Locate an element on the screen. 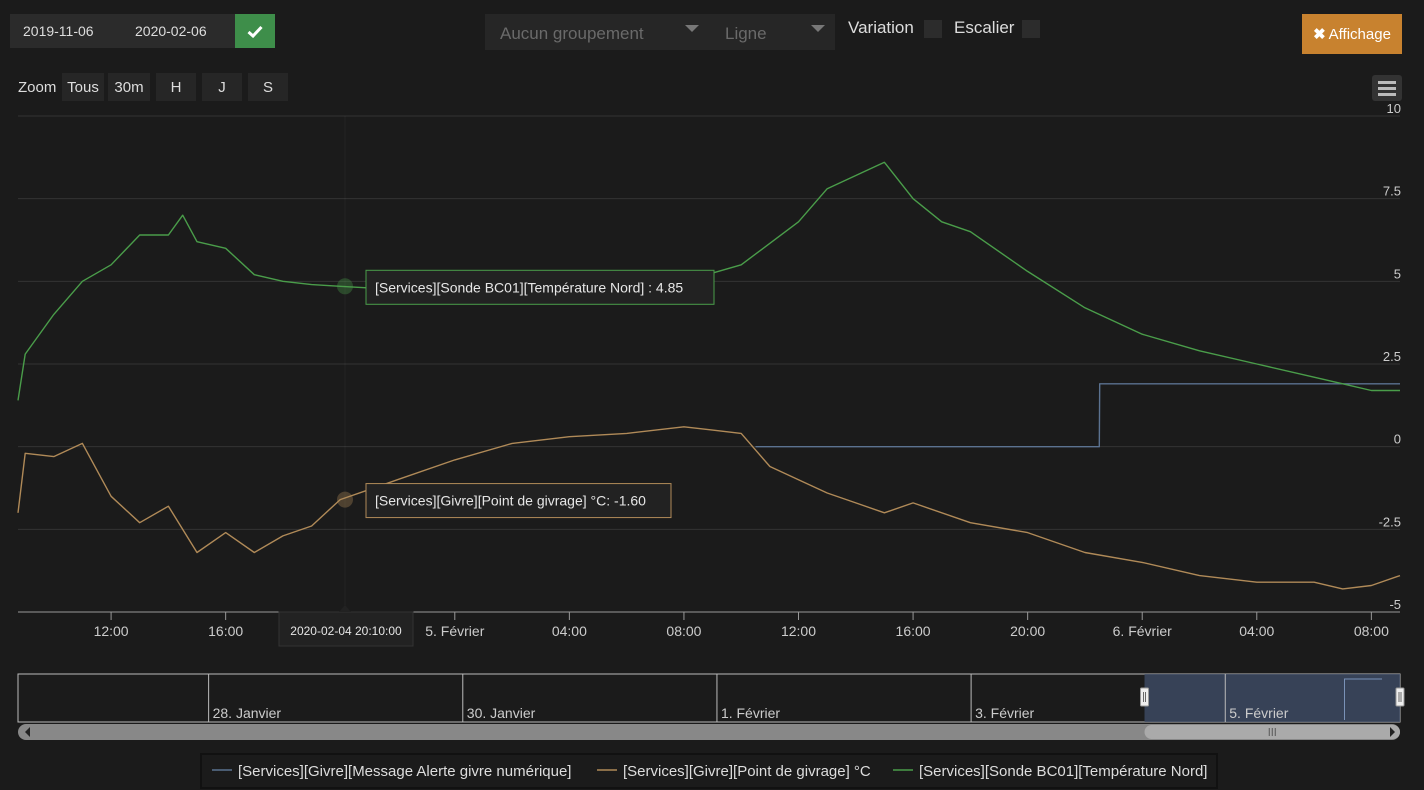  date-range: 2019-11-06 2020-02-06 is located at coordinates (122, 31).